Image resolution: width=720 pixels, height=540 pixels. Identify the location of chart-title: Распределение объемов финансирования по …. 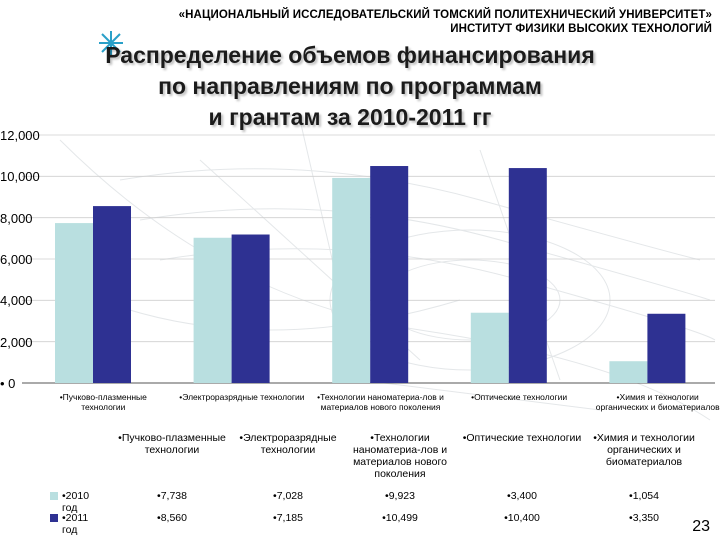
(350, 86).